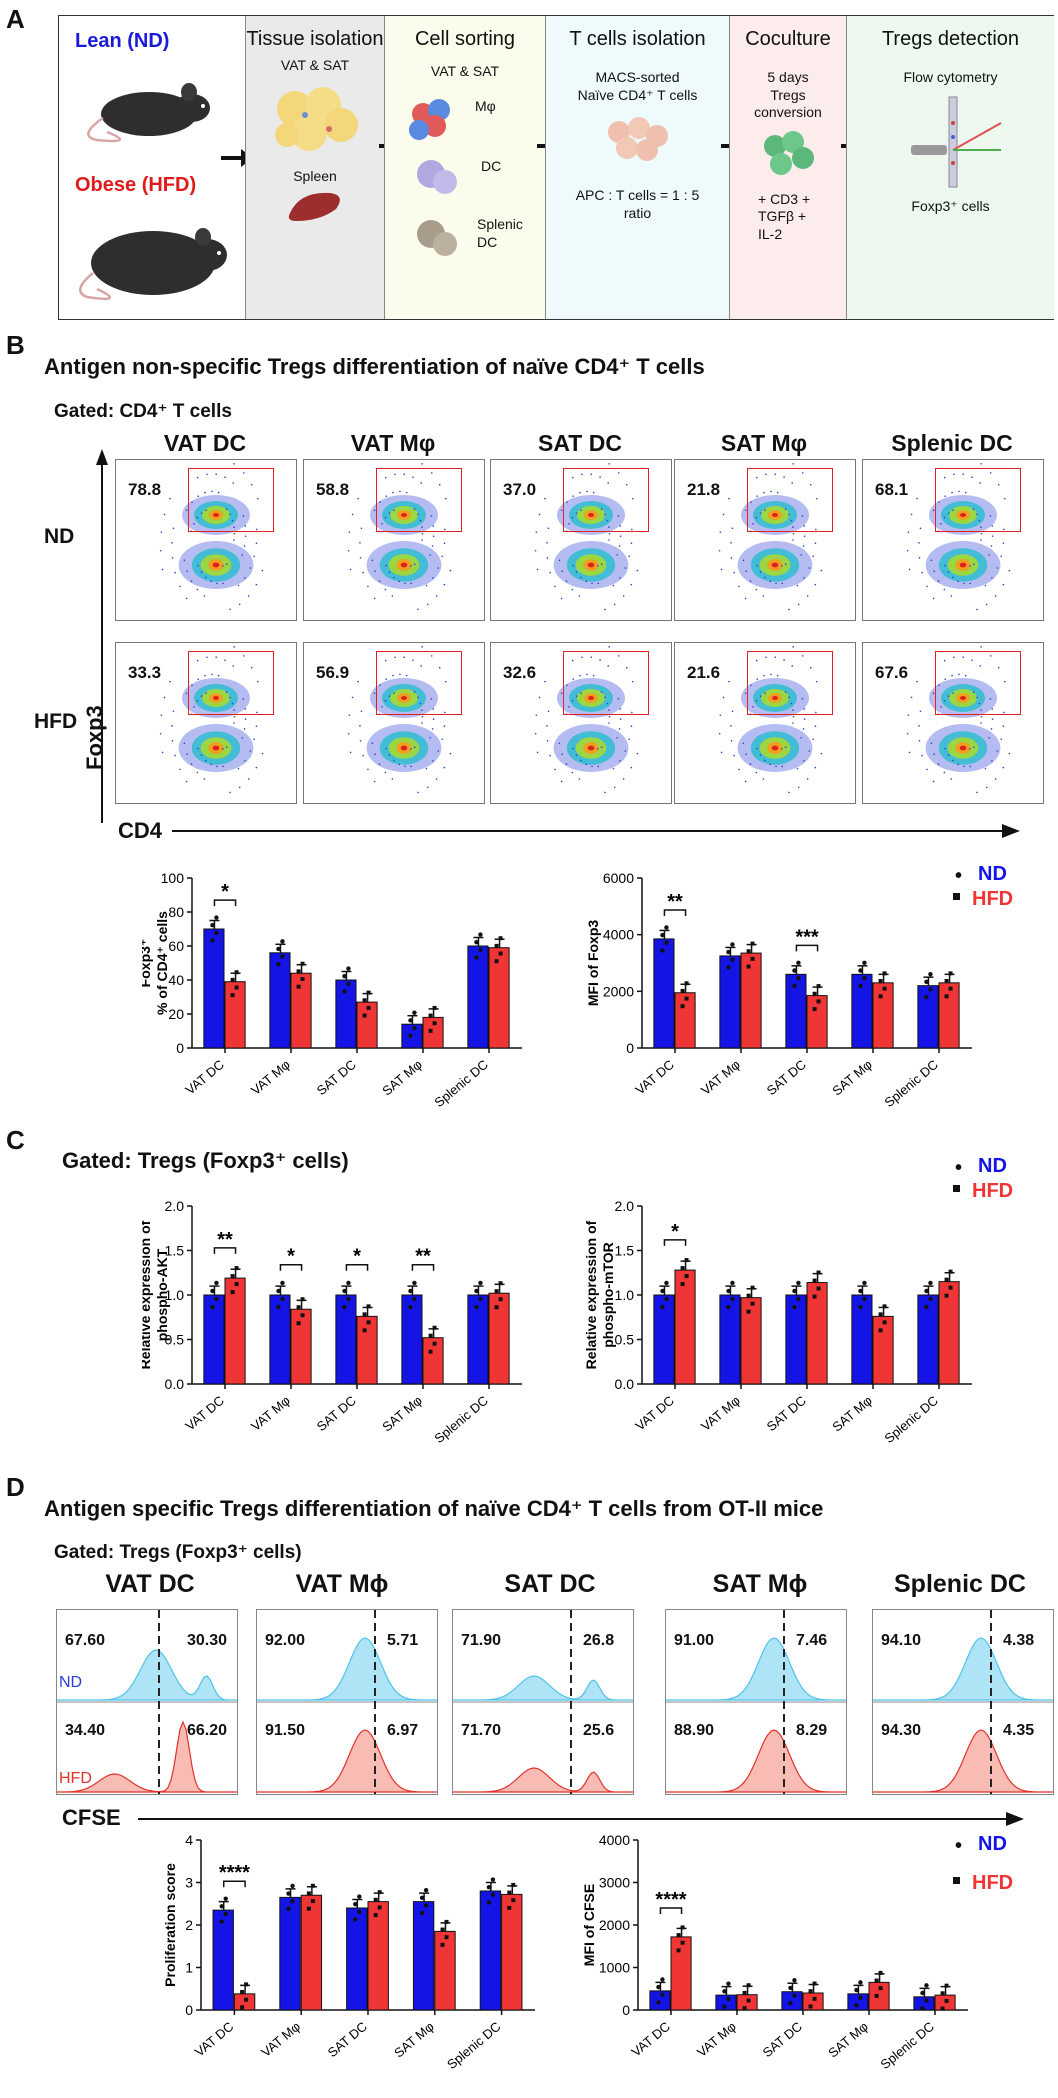 The height and width of the screenshot is (2098, 1058). I want to click on stage-sub: Flow cytometry, so click(950, 77).